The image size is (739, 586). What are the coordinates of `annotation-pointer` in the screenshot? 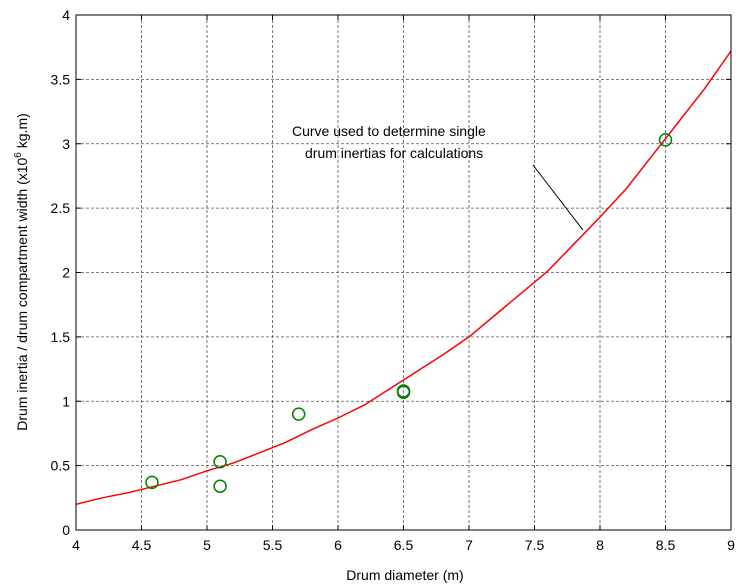 It's located at (558, 197).